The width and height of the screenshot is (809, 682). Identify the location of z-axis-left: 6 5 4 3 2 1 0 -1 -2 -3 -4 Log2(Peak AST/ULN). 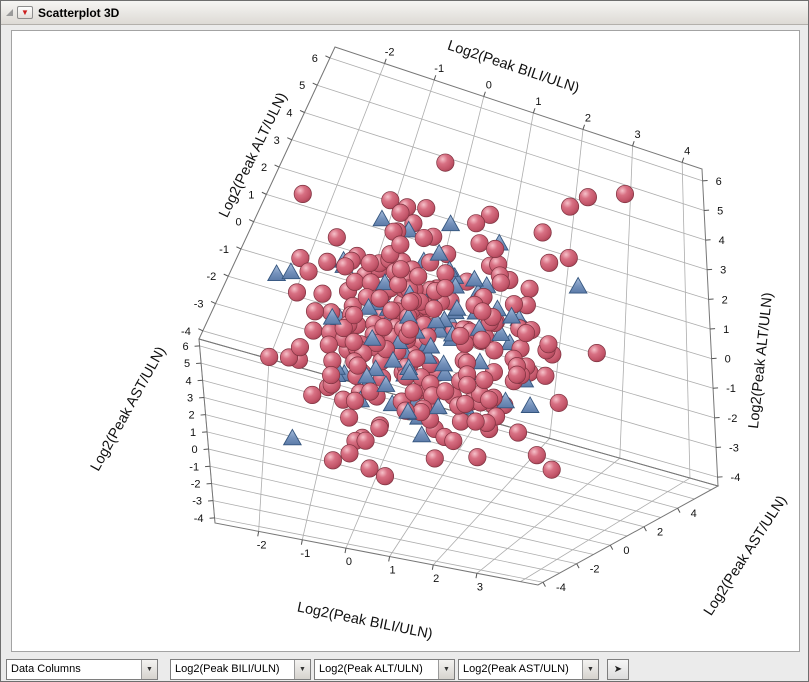
(151, 433).